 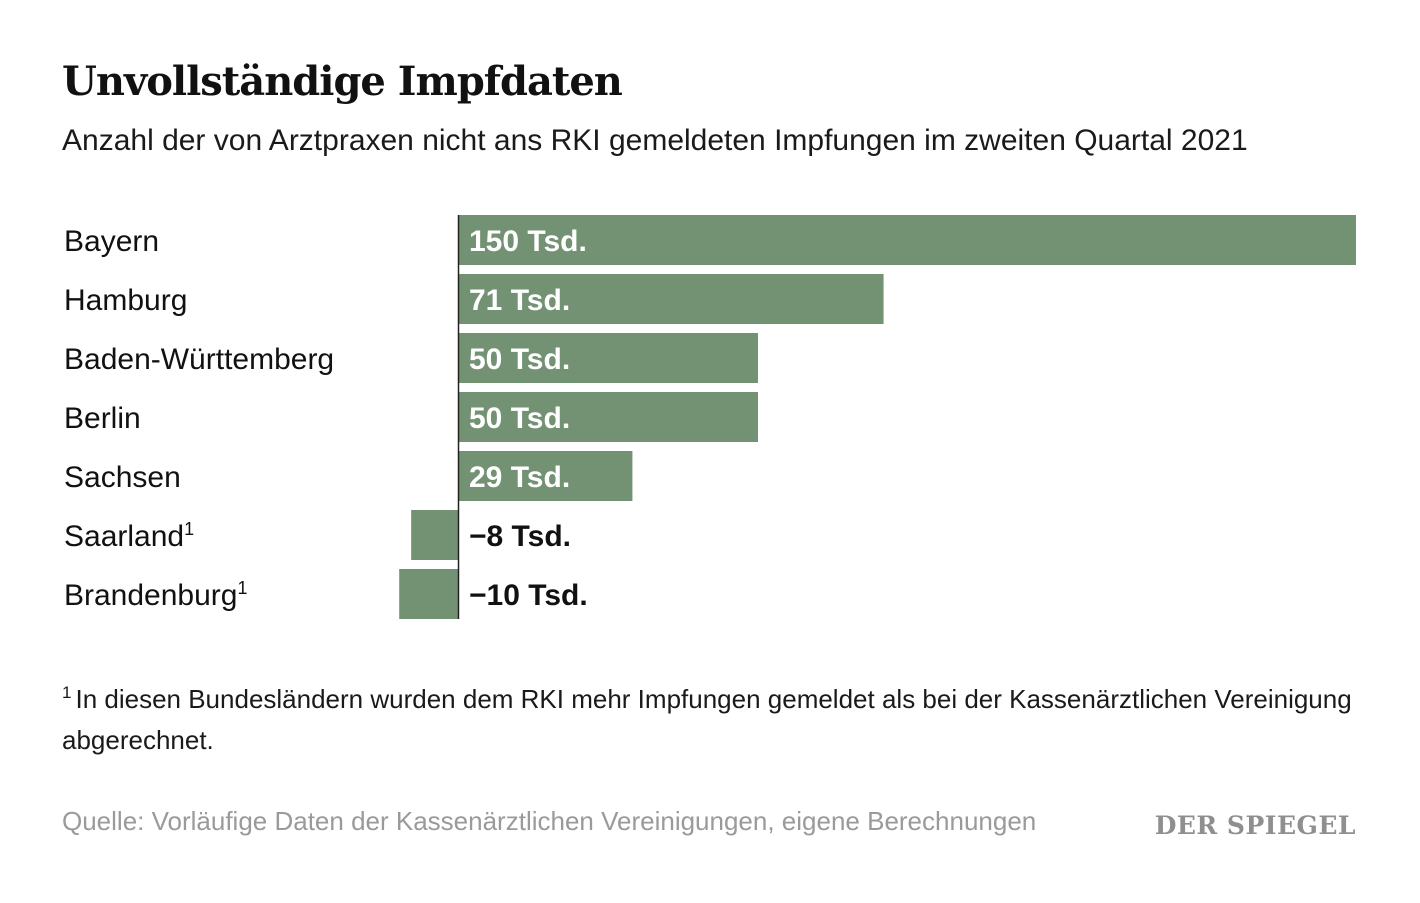 What do you see at coordinates (199, 359) in the screenshot?
I see `category-label: Baden-Württemberg` at bounding box center [199, 359].